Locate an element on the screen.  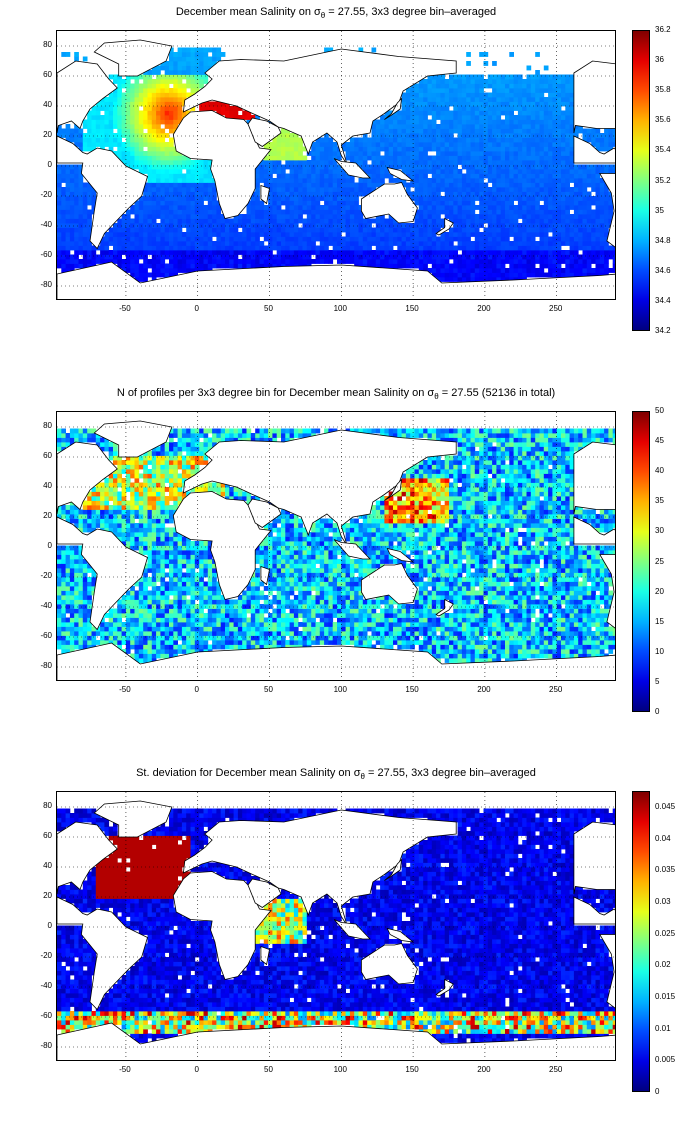
colorbar-tick-label: 34.8 is located at coordinates (663, 240).